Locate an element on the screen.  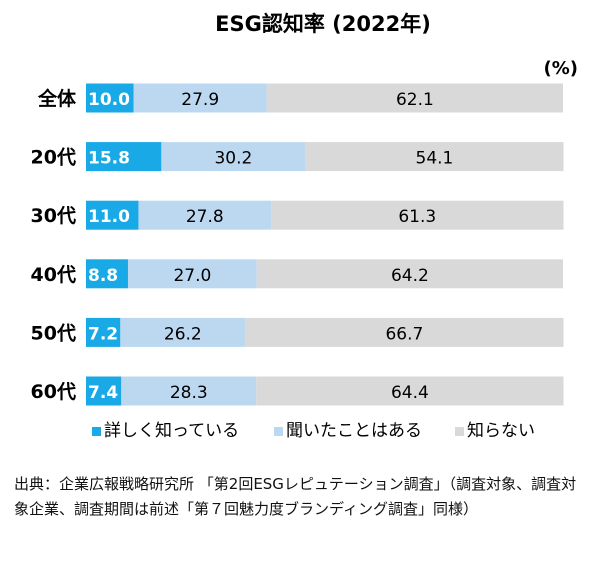
data-label: 64.2 is located at coordinates (410, 276).